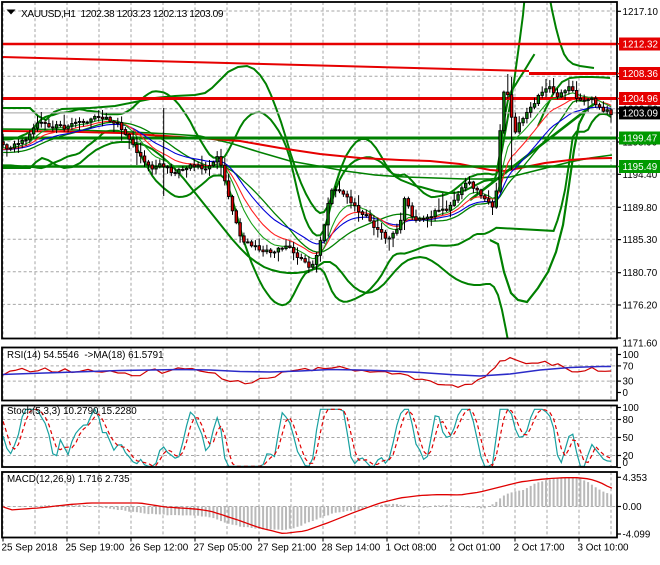 This screenshot has height=565, width=660. What do you see at coordinates (641, 74) in the screenshot?
I see `svg-text: 1208.36` at bounding box center [641, 74].